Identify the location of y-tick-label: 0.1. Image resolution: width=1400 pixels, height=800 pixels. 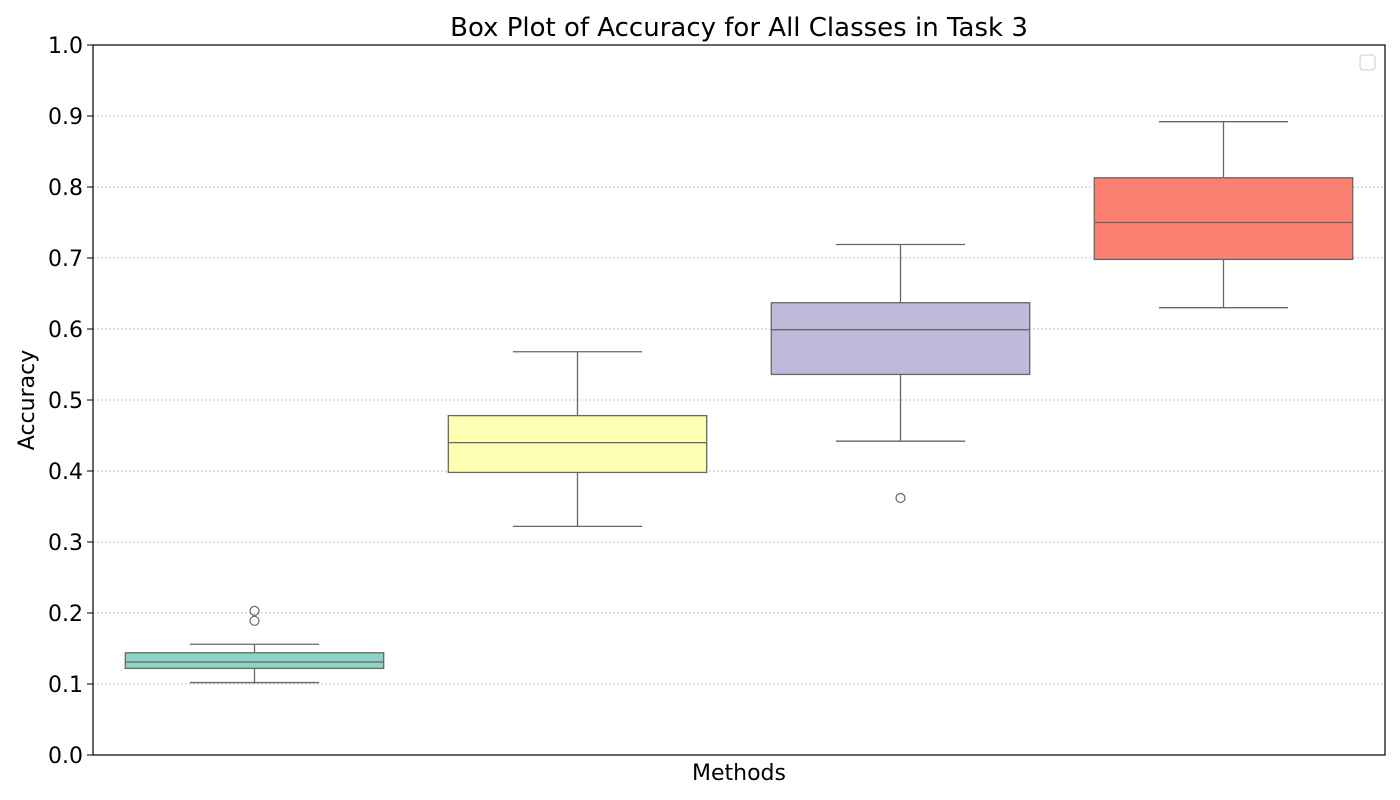
(65, 685).